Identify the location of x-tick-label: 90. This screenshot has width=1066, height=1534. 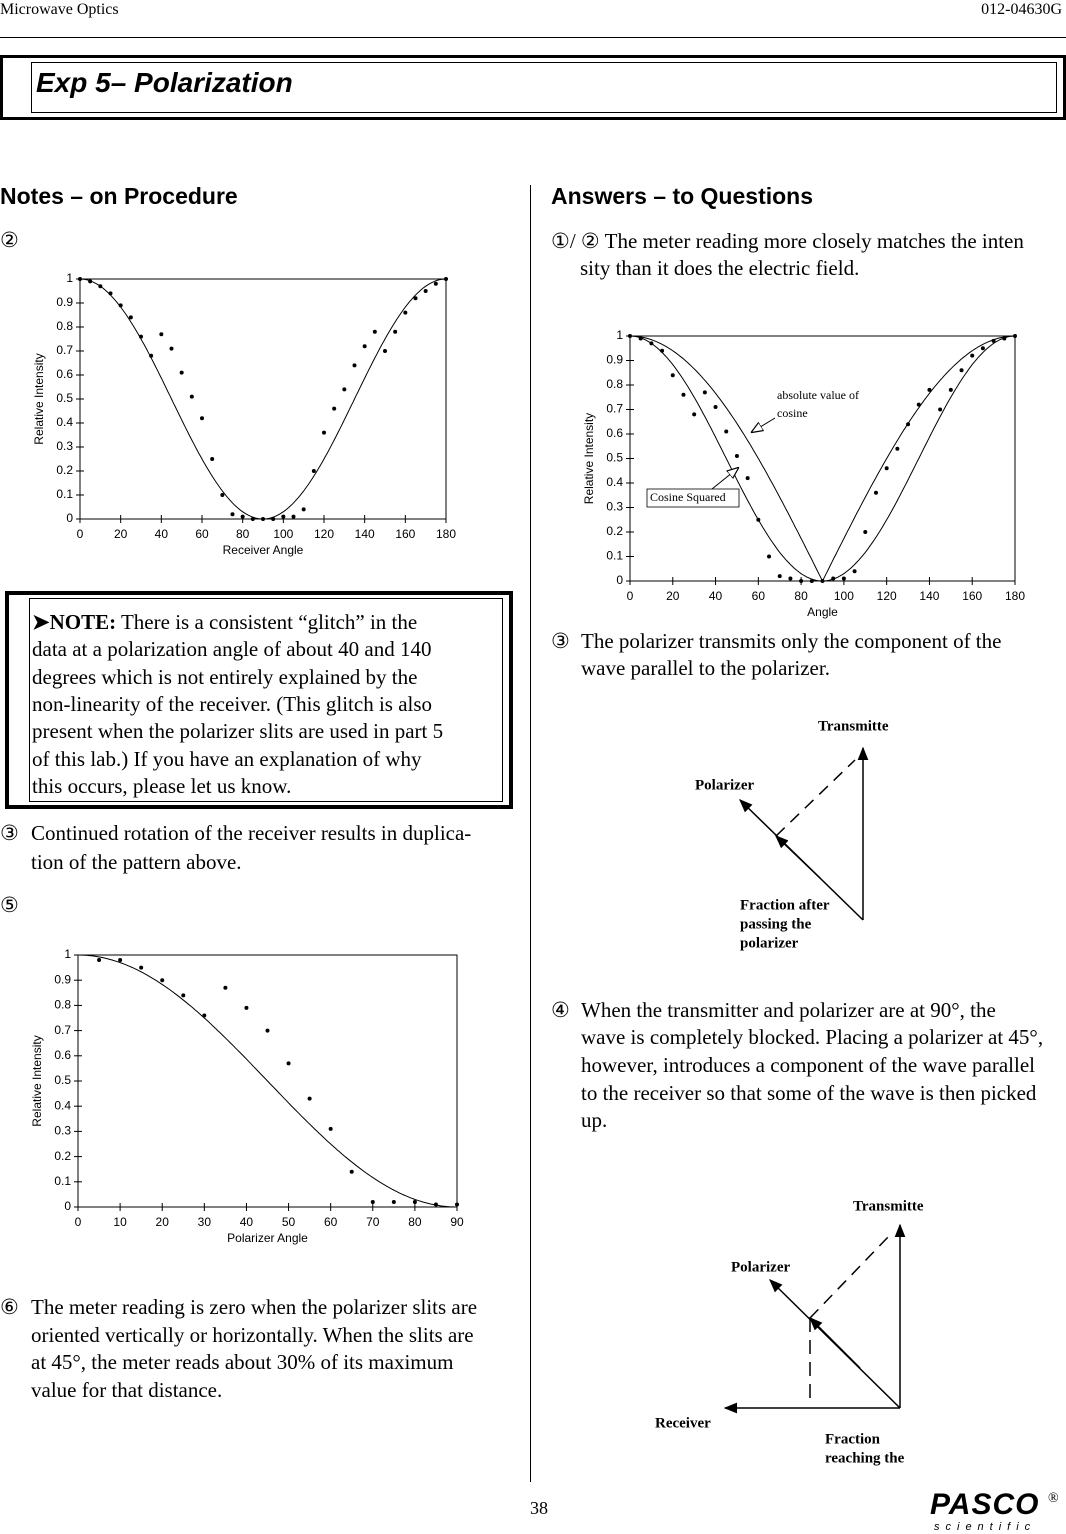
(457, 1222).